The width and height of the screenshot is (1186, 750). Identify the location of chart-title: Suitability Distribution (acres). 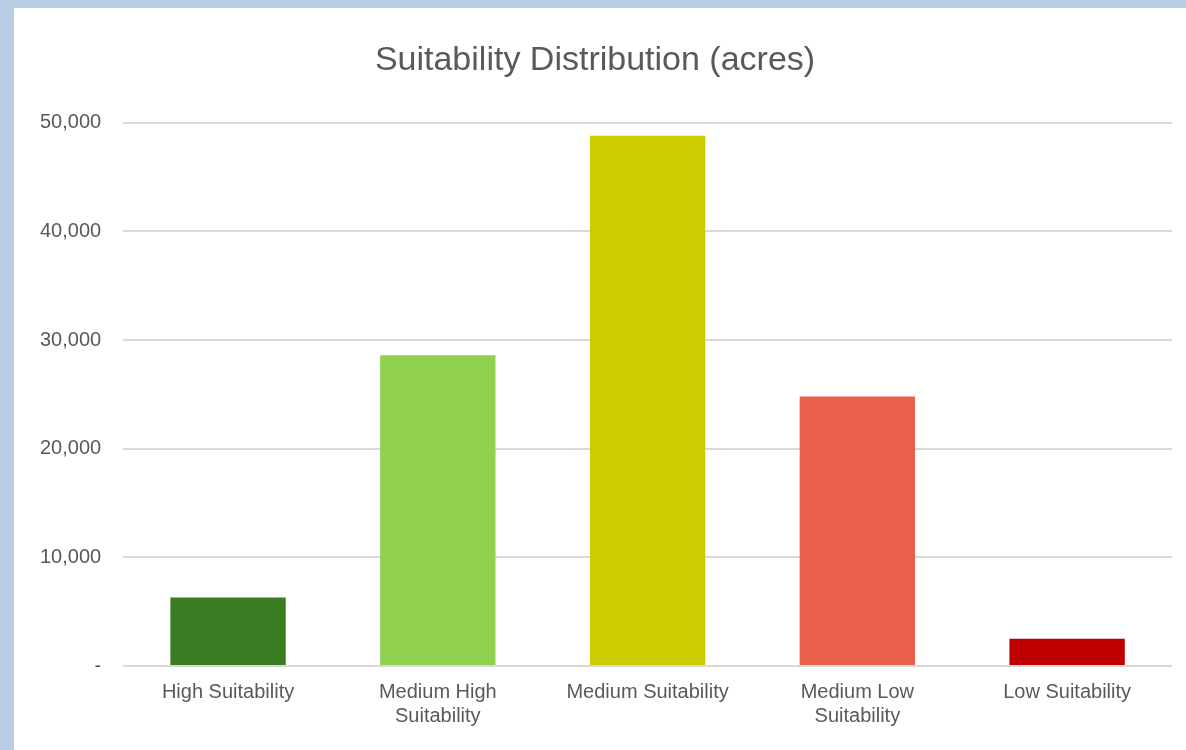
(595, 57).